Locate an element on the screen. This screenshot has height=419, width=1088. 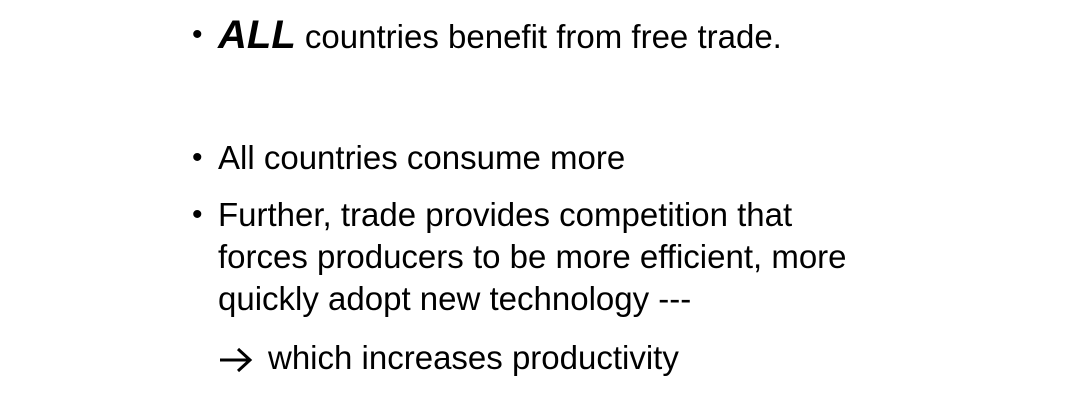
sub-point-text: which increases productivity is located at coordinates (473, 357).